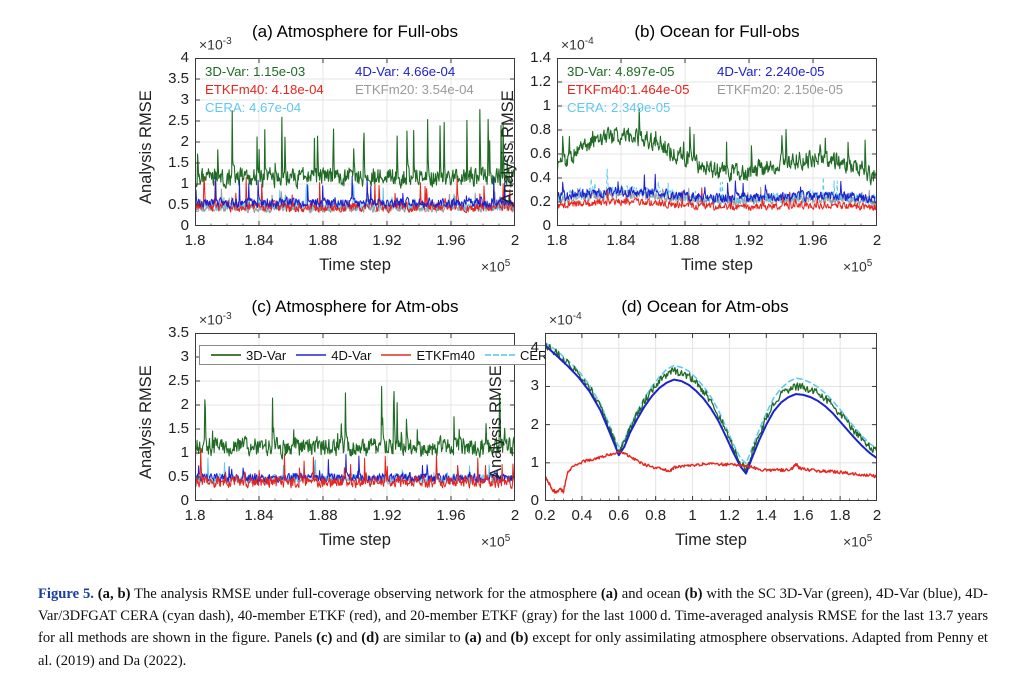  I want to click on x-tick-label: 0.8, so click(656, 515).